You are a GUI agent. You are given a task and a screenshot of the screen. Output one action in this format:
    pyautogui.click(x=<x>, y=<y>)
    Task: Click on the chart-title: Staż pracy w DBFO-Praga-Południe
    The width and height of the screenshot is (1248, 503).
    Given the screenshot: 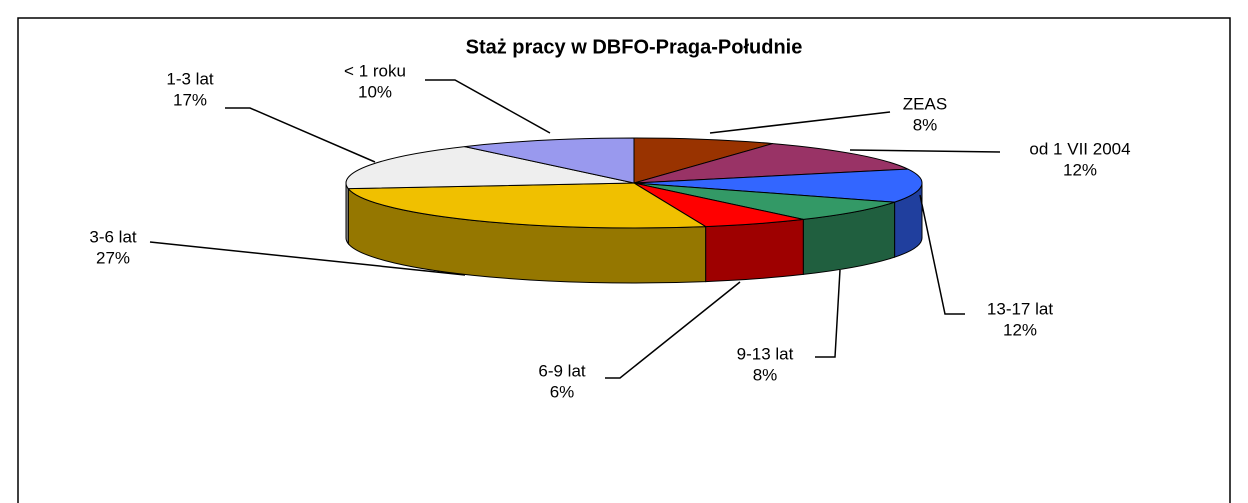 What is the action you would take?
    pyautogui.click(x=634, y=47)
    